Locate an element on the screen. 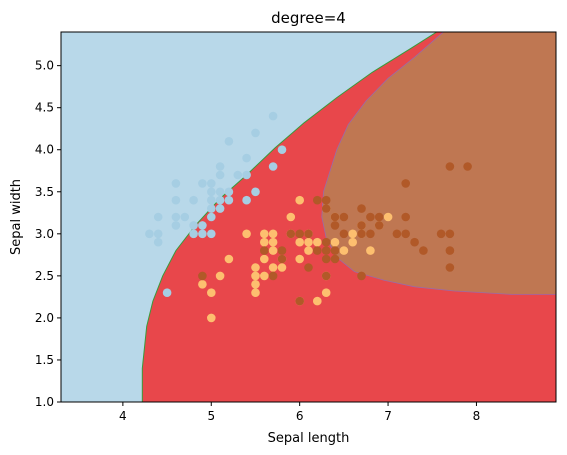 The height and width of the screenshot is (455, 567). y-tick-label: 2.5 is located at coordinates (44, 276).